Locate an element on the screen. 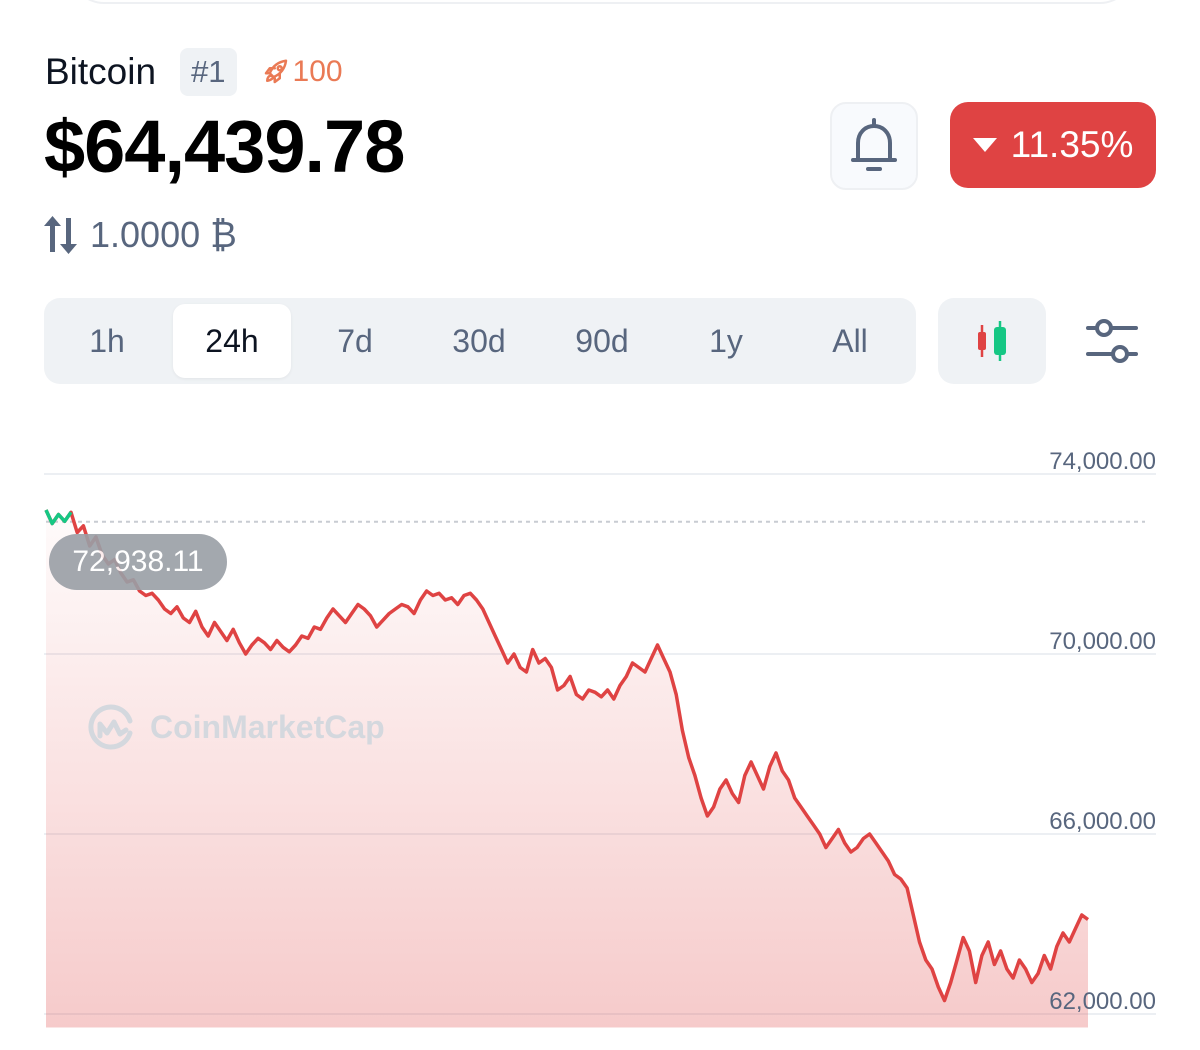  swap-arrows-icon is located at coordinates (60, 235).